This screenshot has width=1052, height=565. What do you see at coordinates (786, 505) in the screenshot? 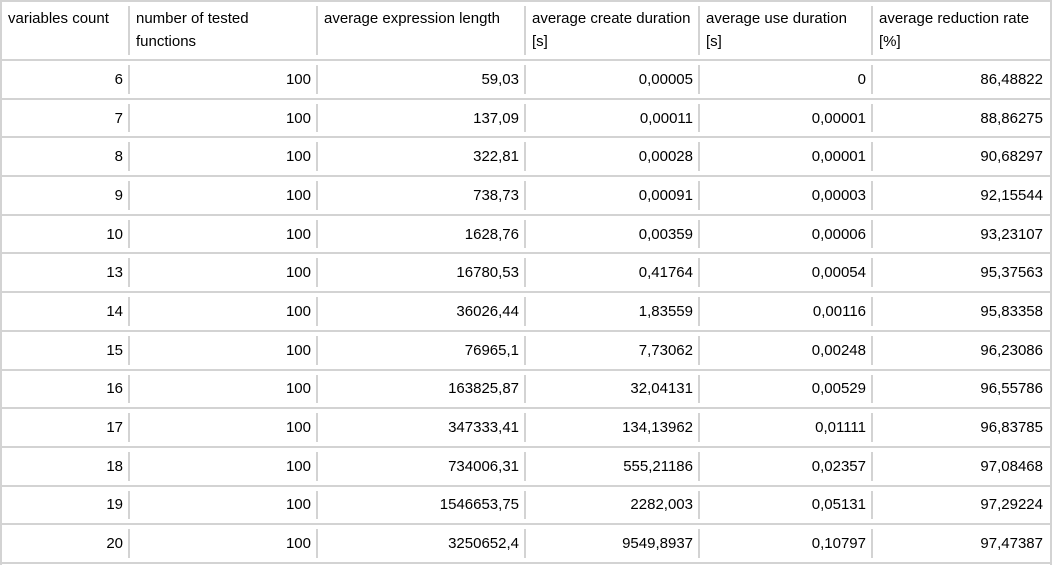
I see `table-cell: 0,05131` at bounding box center [786, 505].